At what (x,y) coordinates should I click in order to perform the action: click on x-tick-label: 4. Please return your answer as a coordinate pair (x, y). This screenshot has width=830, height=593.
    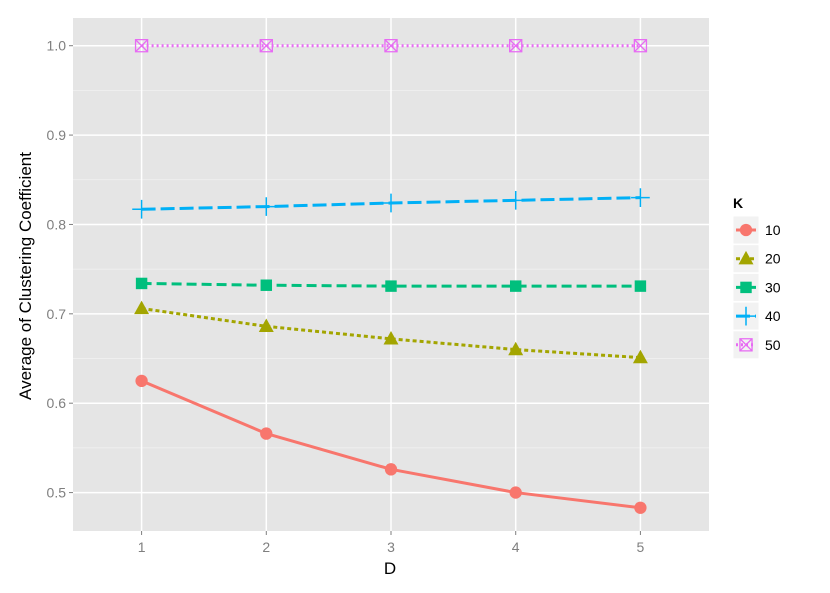
    Looking at the image, I should click on (516, 547).